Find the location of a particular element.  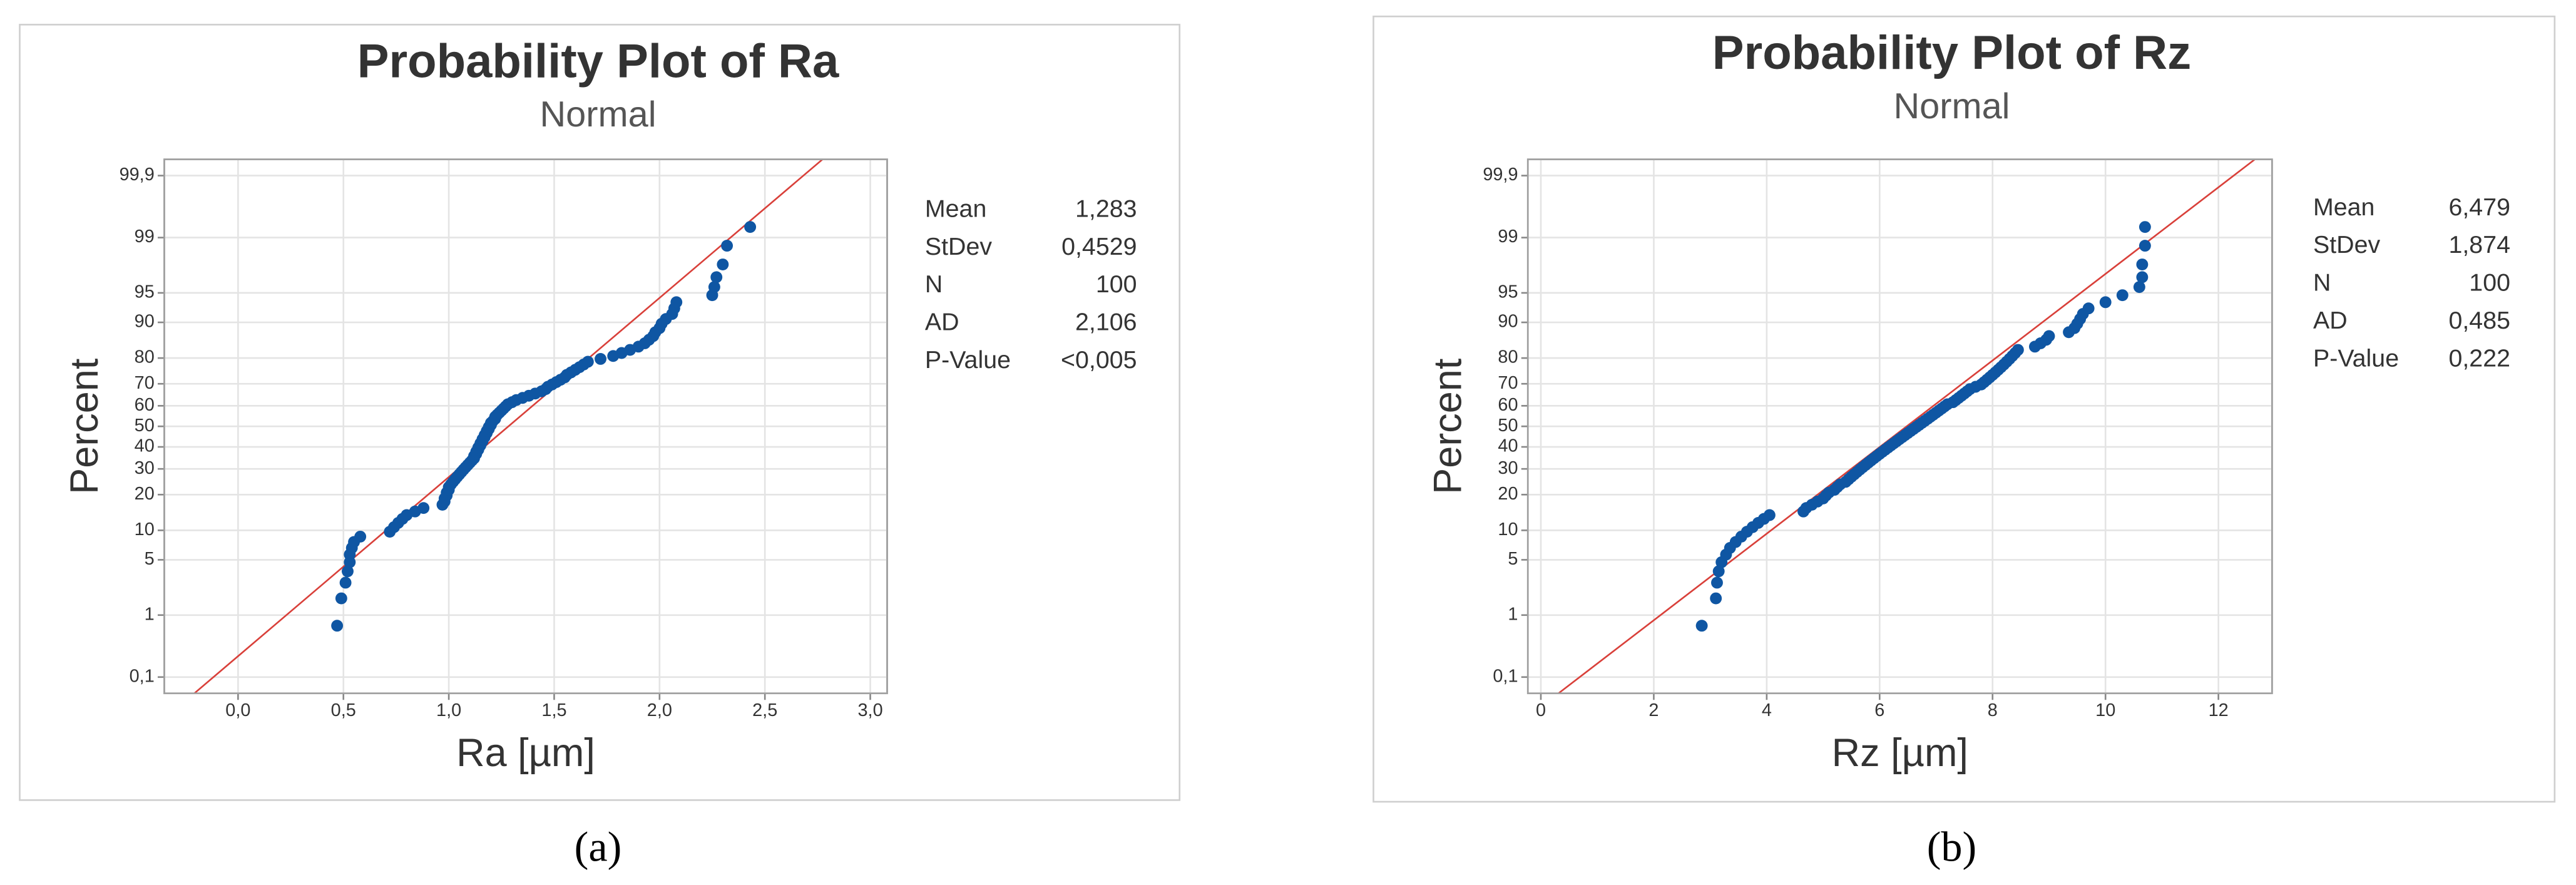

x-tick-label: 8 is located at coordinates (1993, 710).